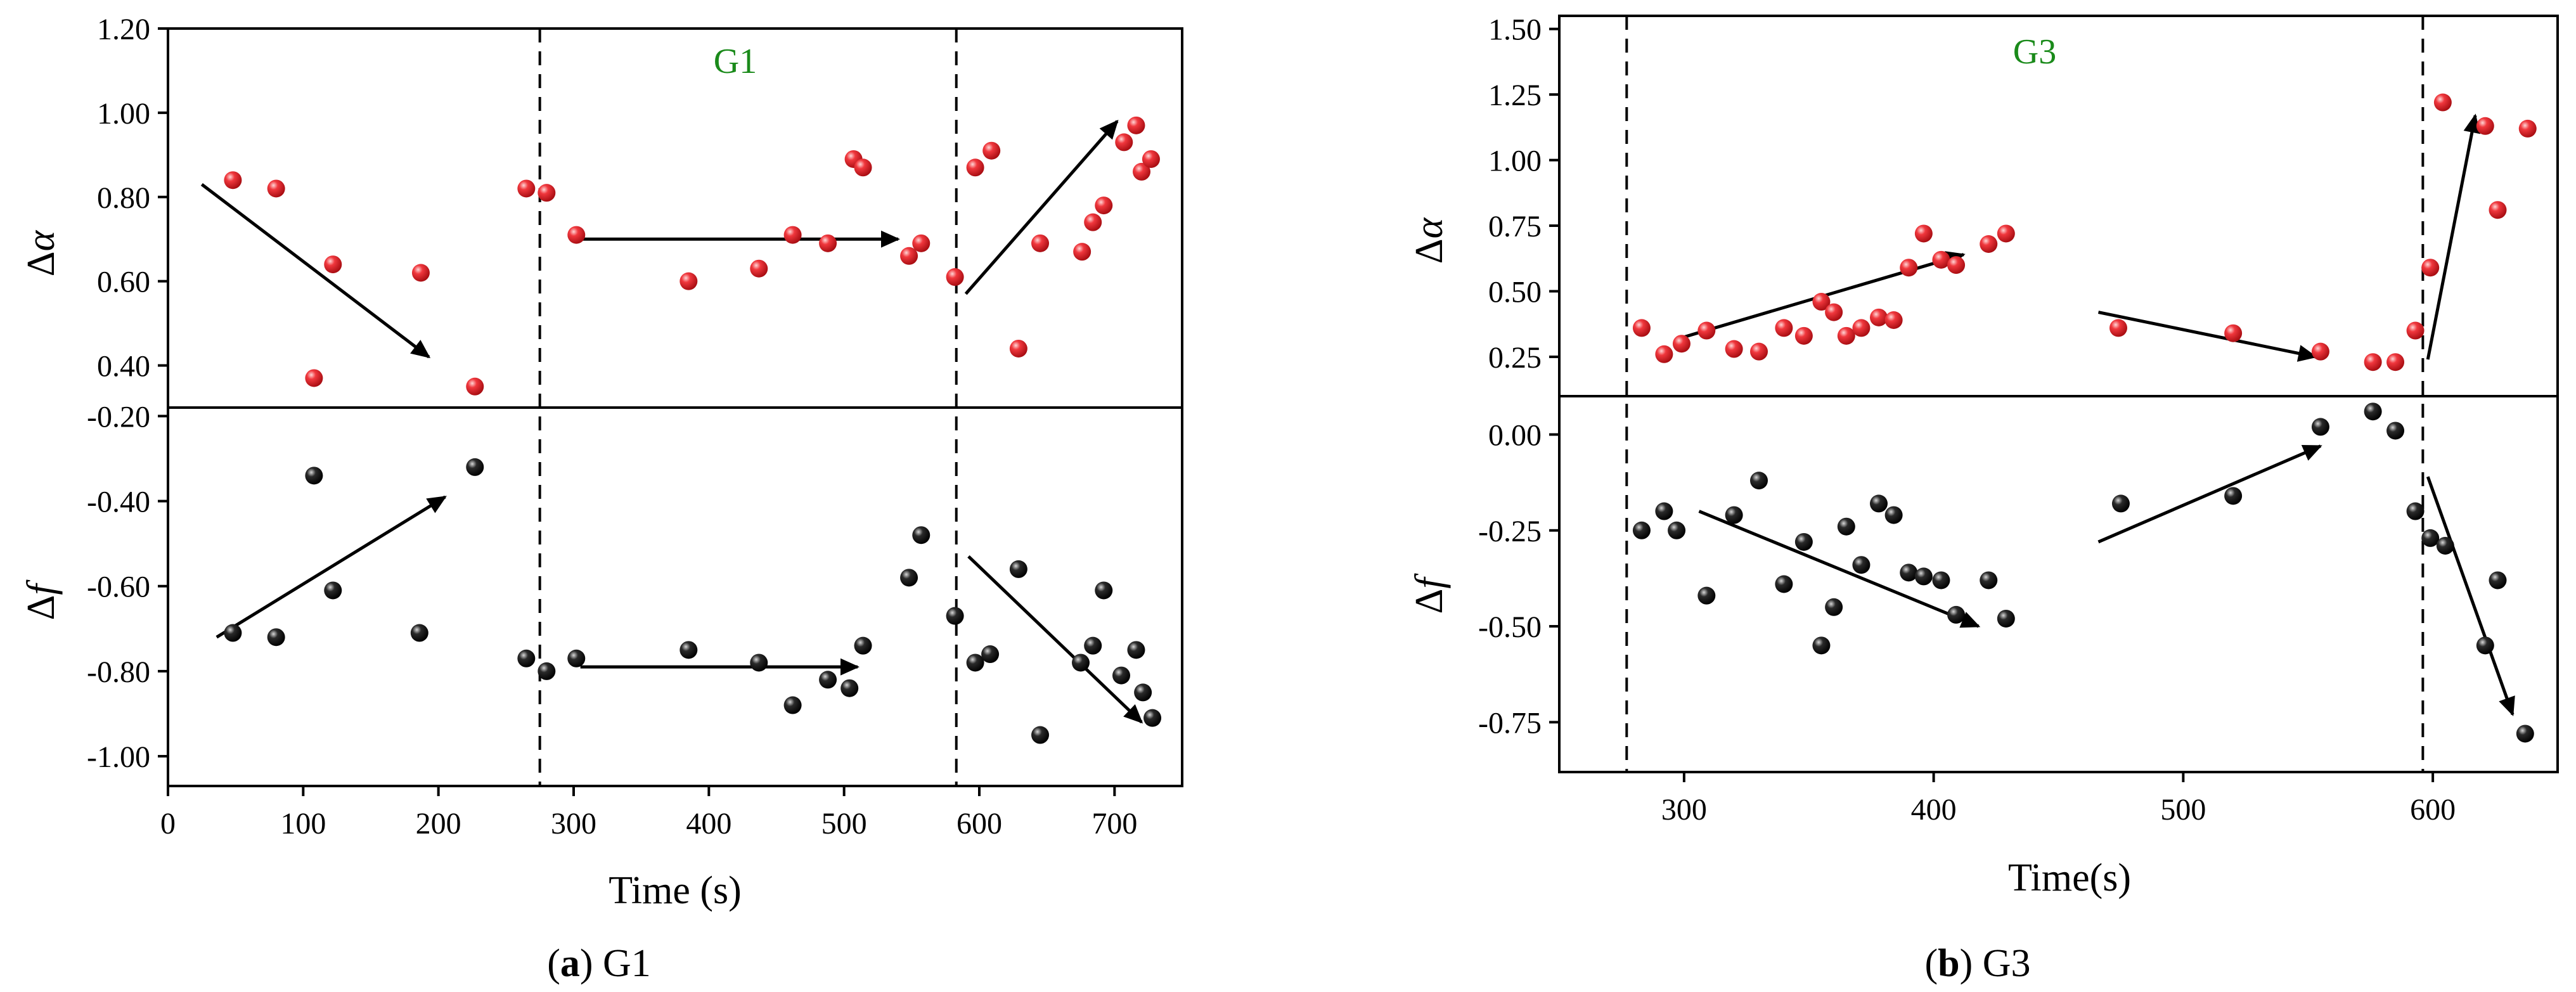 Image resolution: width=2576 pixels, height=992 pixels. What do you see at coordinates (1515, 358) in the screenshot?
I see `panel-b-top-ytick-label: 0.25` at bounding box center [1515, 358].